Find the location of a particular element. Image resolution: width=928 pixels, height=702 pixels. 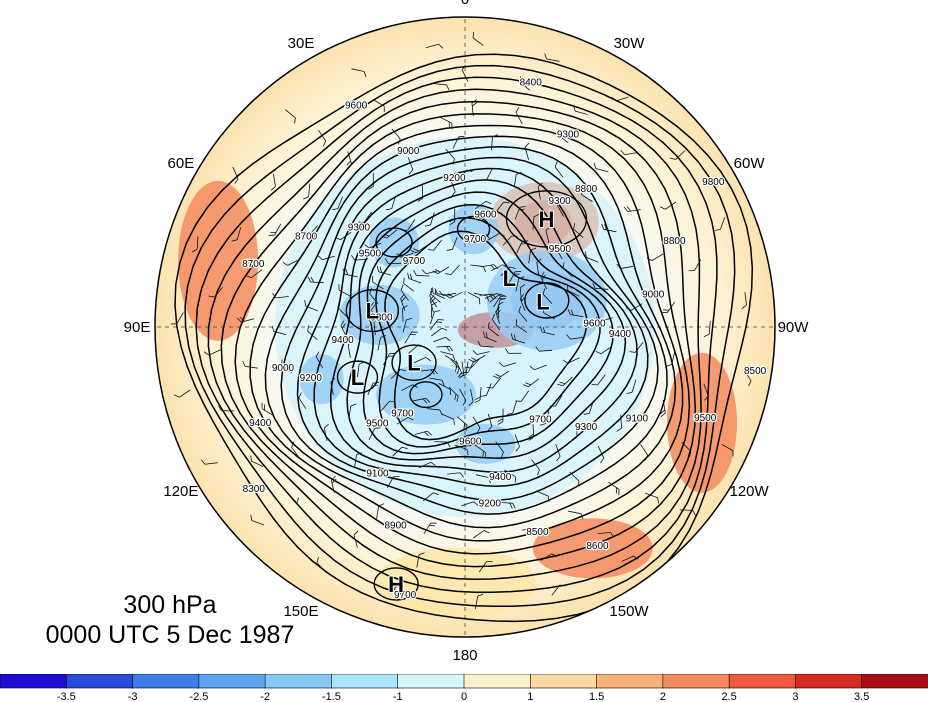

contour-label: 9600 is located at coordinates (594, 324).